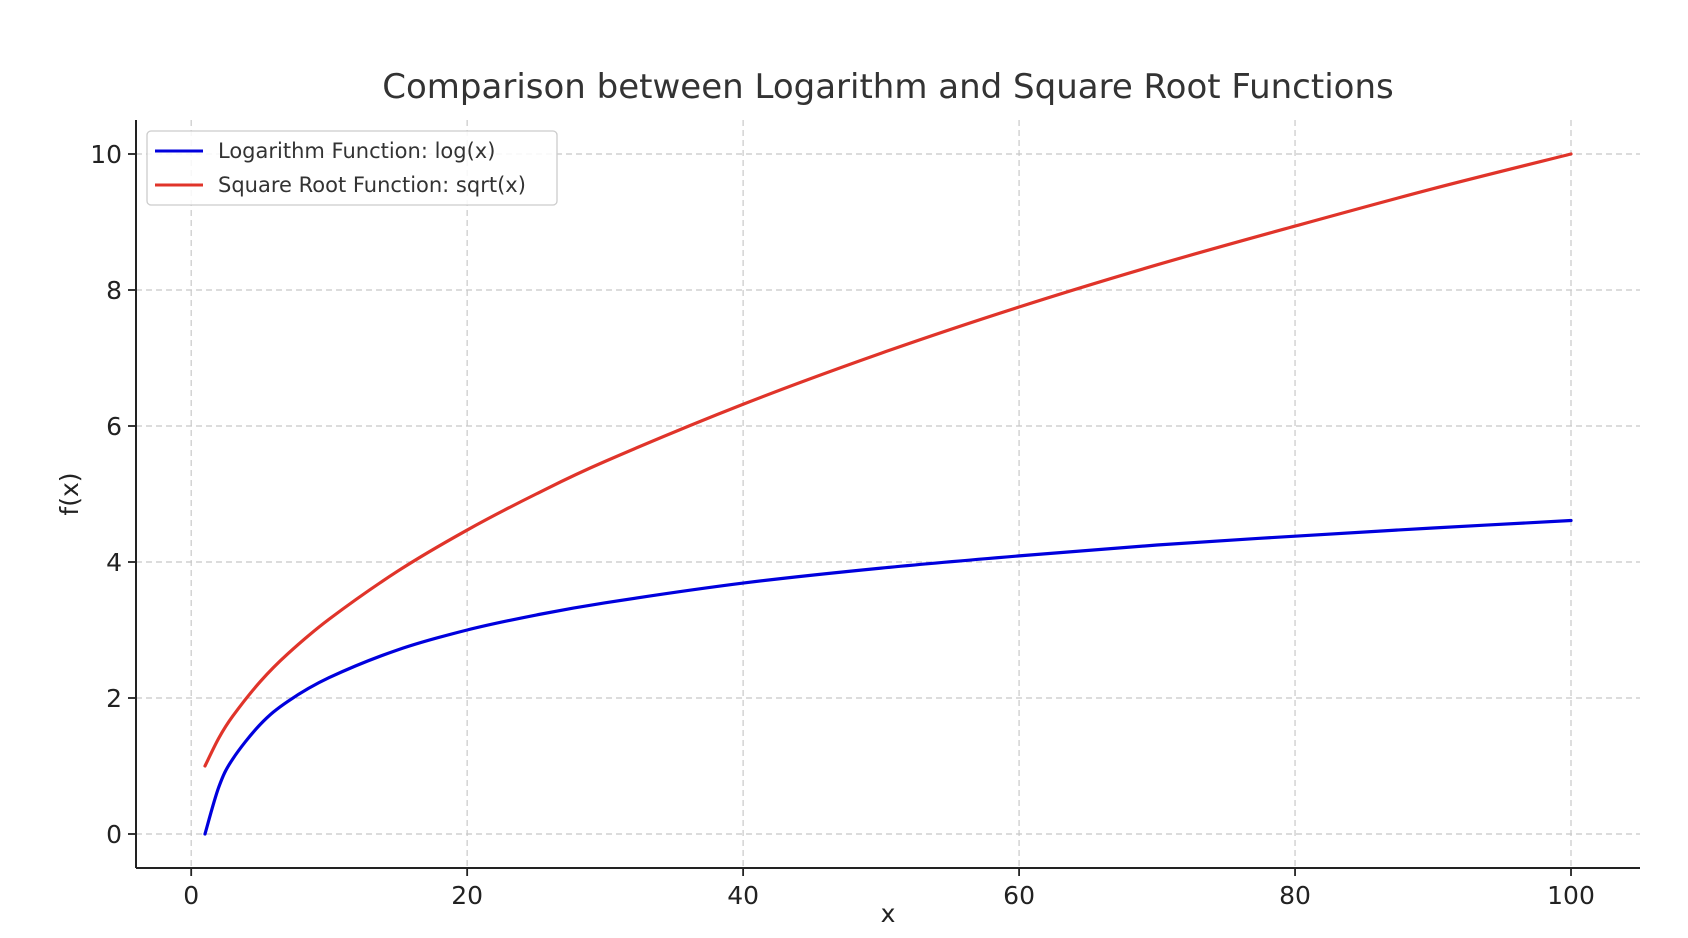  What do you see at coordinates (467, 895) in the screenshot?
I see `x-tick-label: 20` at bounding box center [467, 895].